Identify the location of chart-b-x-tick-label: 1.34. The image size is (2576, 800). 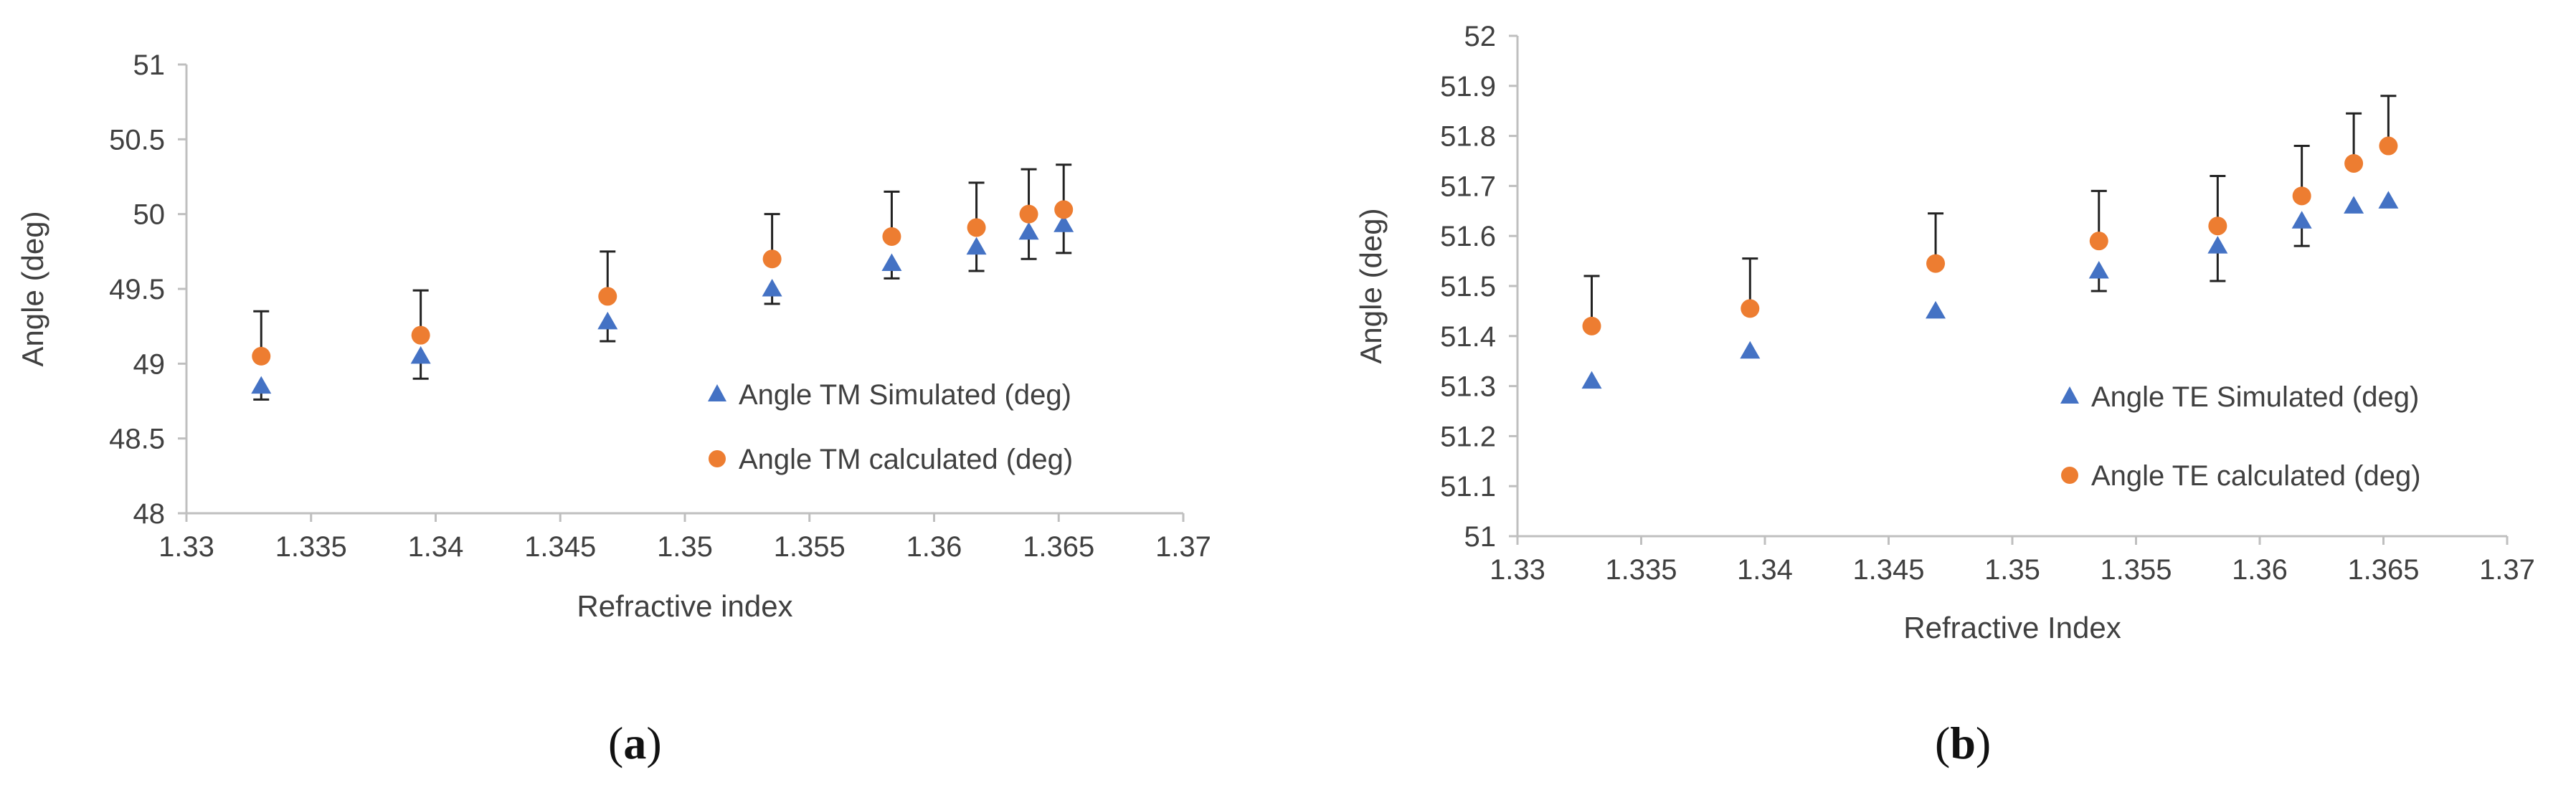
(1765, 570).